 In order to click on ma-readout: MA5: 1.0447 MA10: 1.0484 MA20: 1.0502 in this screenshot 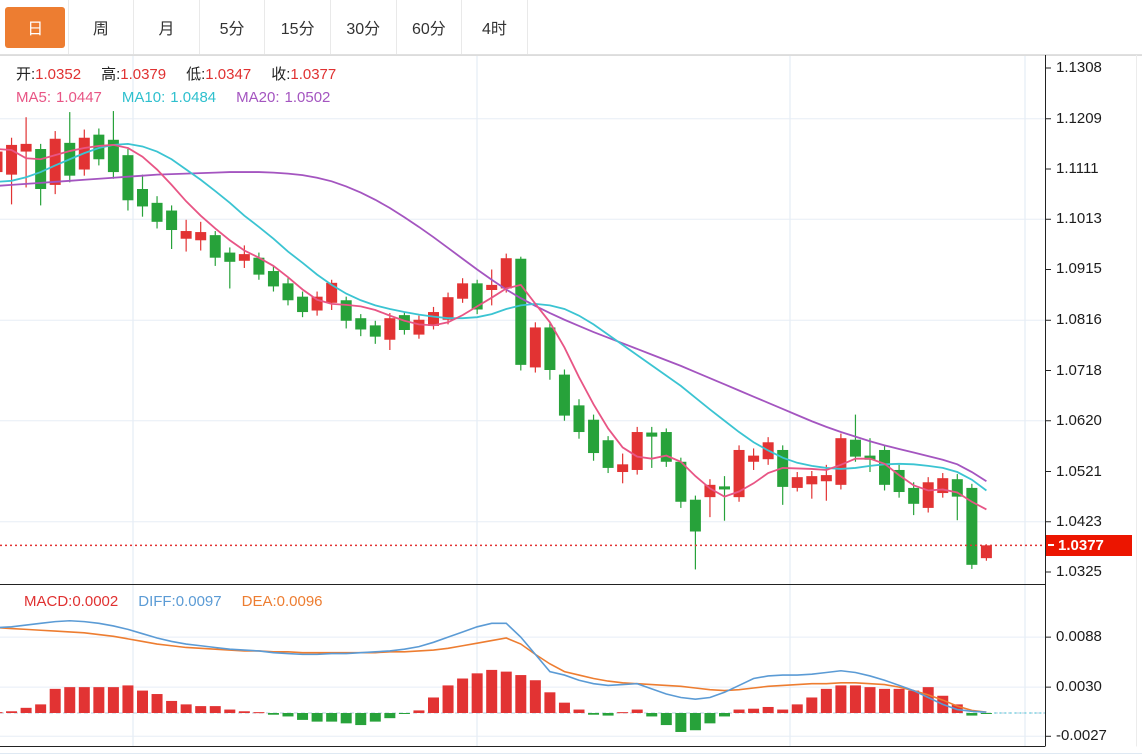, I will do `click(173, 97)`.